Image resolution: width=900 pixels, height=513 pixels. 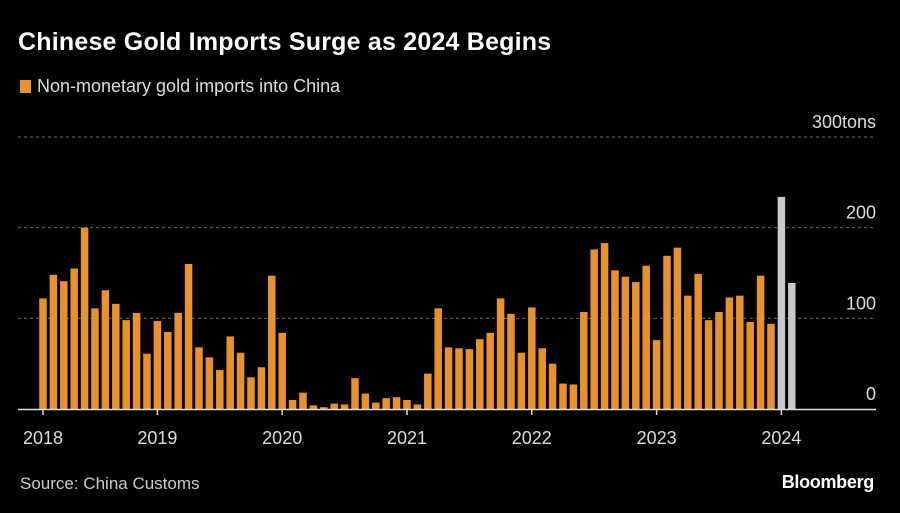 I want to click on legend-swatch, so click(x=25, y=86).